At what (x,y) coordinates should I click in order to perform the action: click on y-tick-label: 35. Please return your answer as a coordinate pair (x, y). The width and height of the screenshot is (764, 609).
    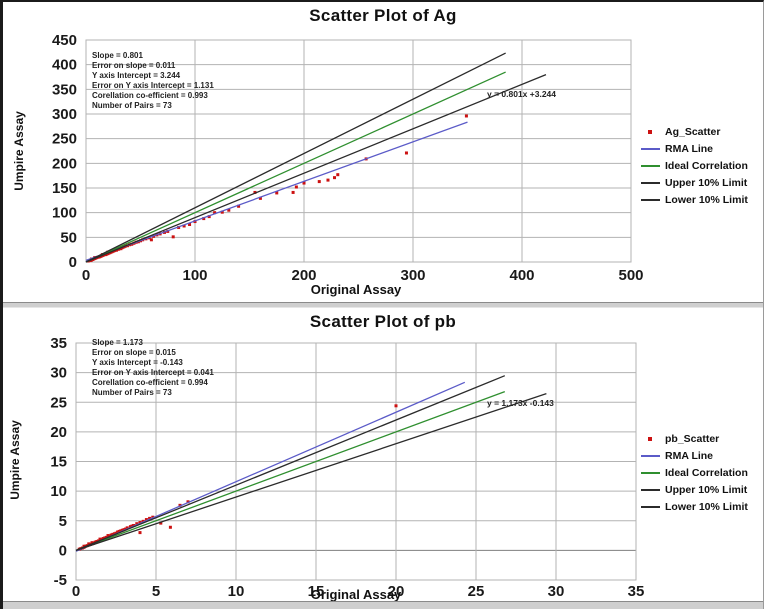
    Looking at the image, I should click on (58, 343).